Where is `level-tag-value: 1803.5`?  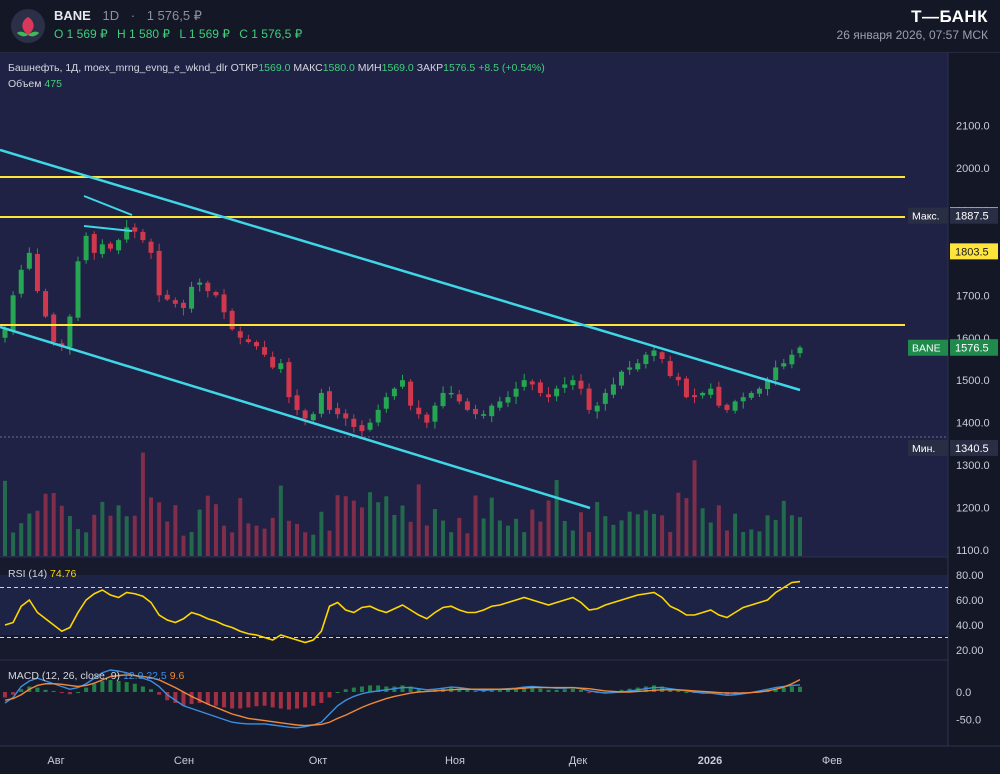
level-tag-value: 1803.5 is located at coordinates (972, 252).